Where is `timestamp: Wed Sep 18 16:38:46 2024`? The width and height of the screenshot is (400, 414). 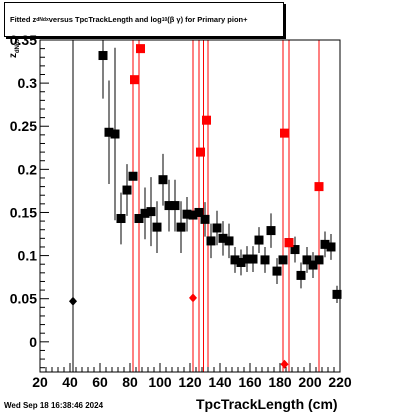
timestamp: Wed Sep 18 16:38:46 2024 is located at coordinates (54, 405).